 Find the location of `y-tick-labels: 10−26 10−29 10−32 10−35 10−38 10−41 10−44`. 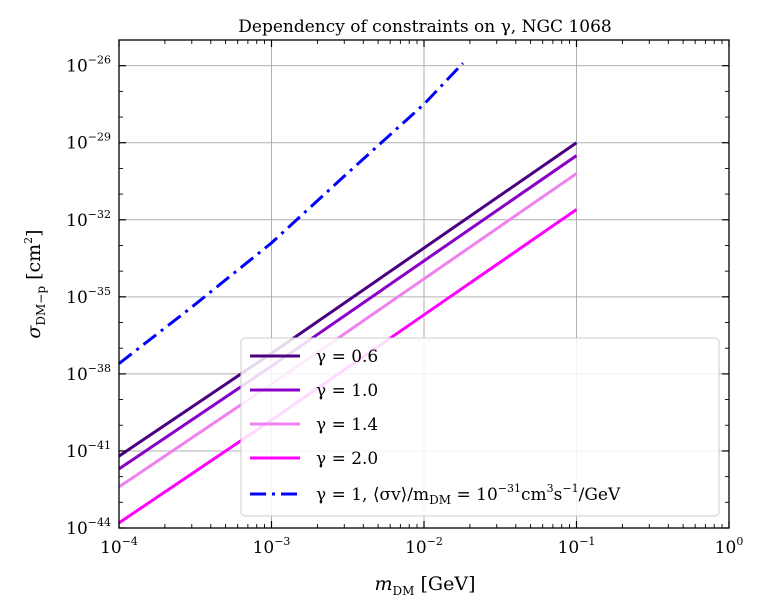

y-tick-labels: 10−26 10−29 10−32 10−35 10−38 10−41 10−44 is located at coordinates (88, 296).